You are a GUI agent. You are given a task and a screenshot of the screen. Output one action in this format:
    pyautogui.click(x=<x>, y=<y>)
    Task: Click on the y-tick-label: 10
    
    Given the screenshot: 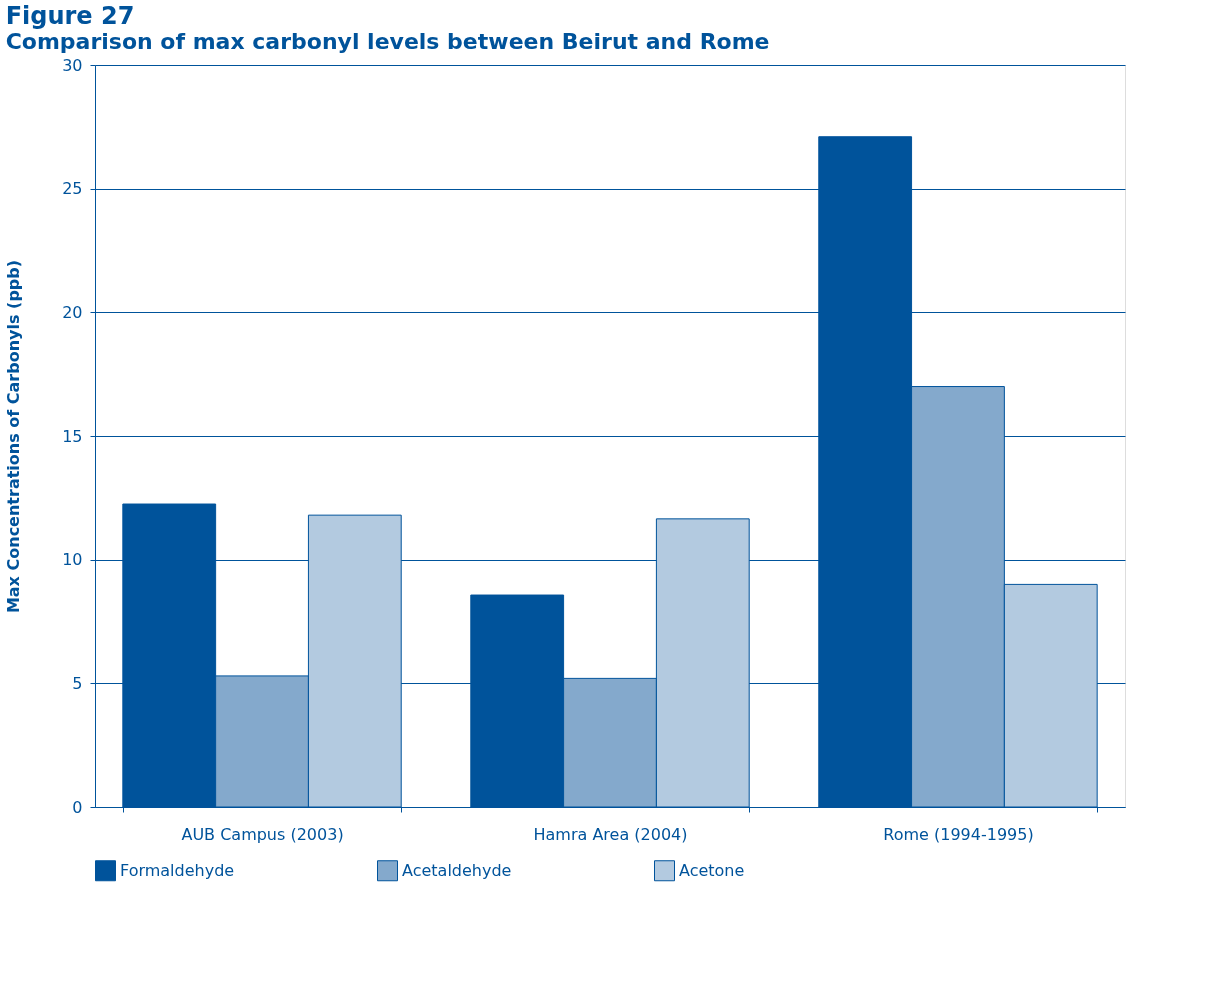 What is the action you would take?
    pyautogui.click(x=72, y=560)
    